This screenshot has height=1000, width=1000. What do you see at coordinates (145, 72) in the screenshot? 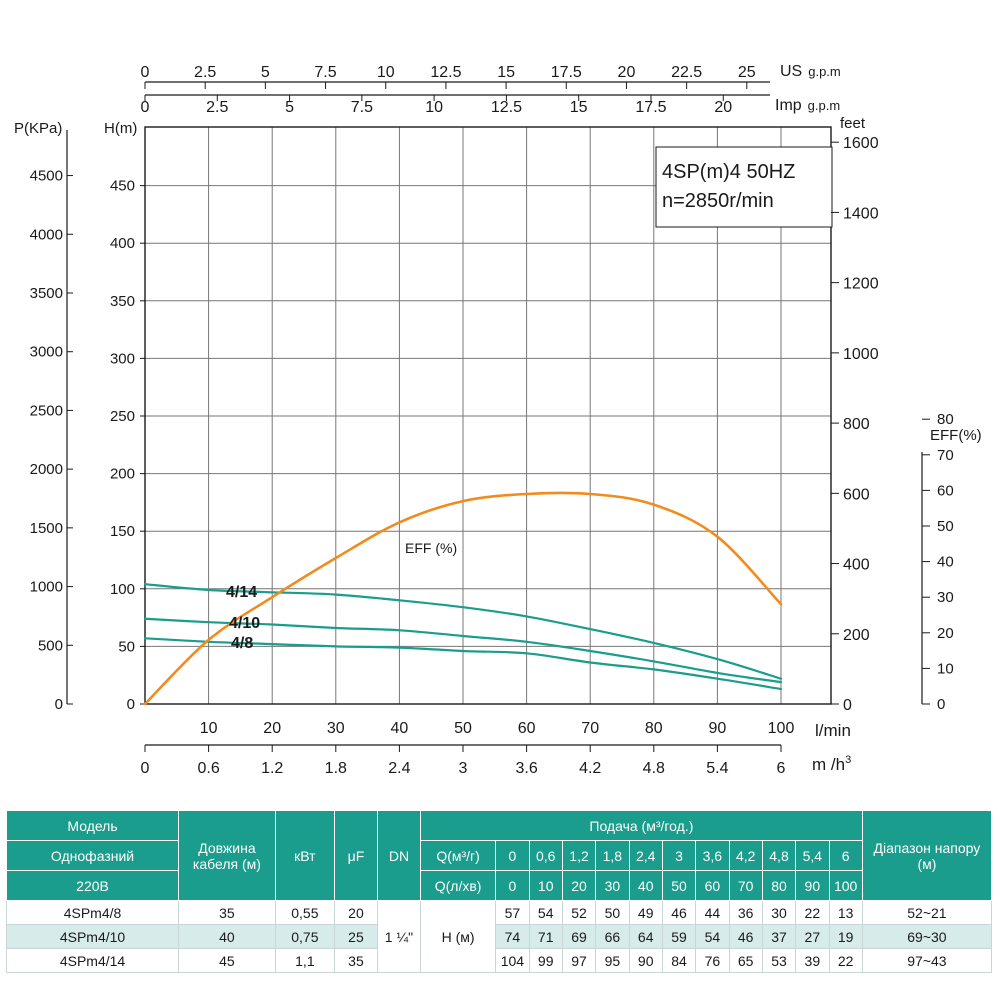
I see `us-tick-label: 0` at bounding box center [145, 72].